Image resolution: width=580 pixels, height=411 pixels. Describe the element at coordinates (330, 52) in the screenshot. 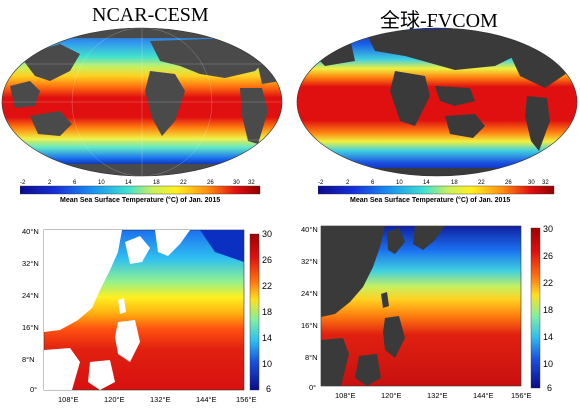

I see `land-north-america-west` at that location.